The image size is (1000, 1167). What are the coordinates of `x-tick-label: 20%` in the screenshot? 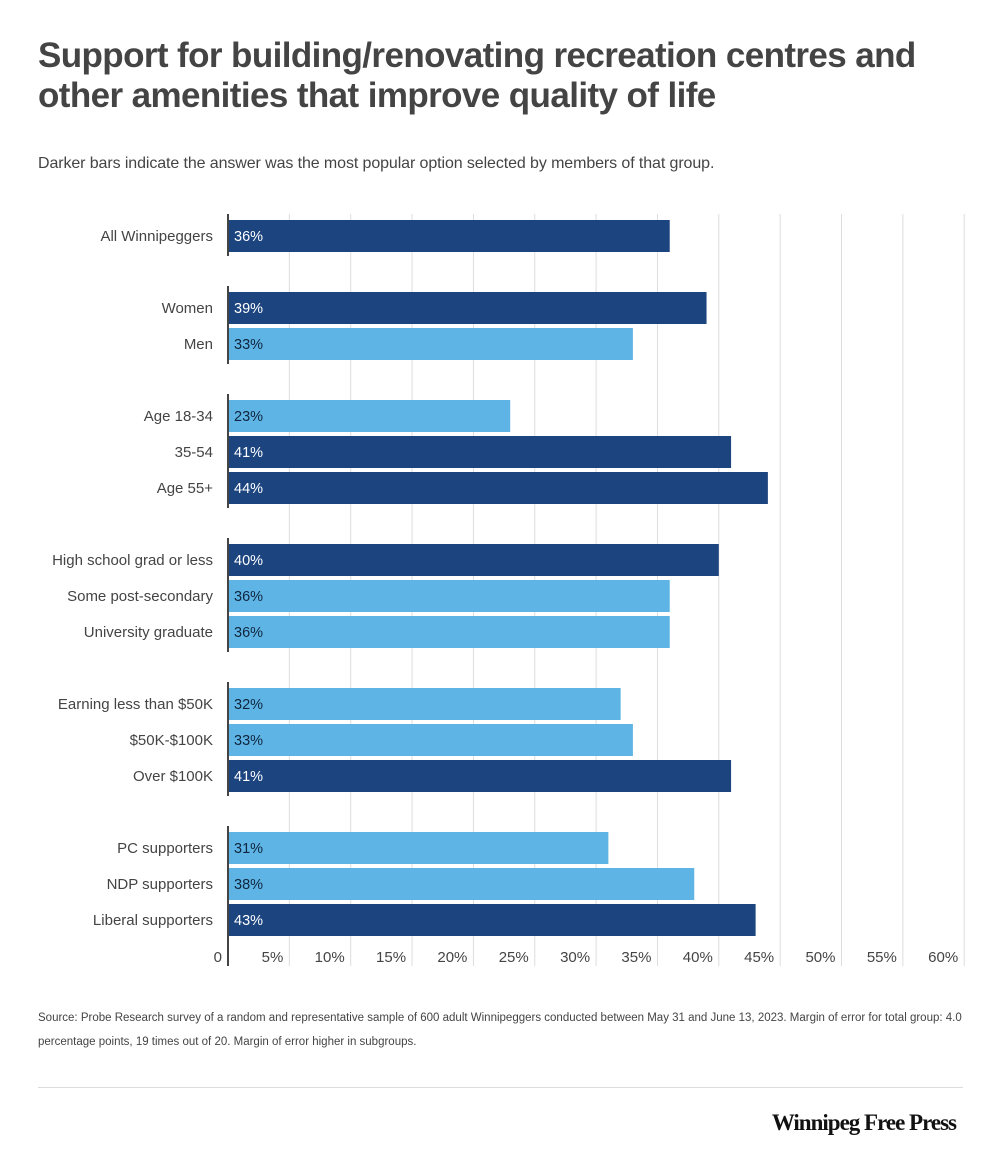 It's located at (452, 957).